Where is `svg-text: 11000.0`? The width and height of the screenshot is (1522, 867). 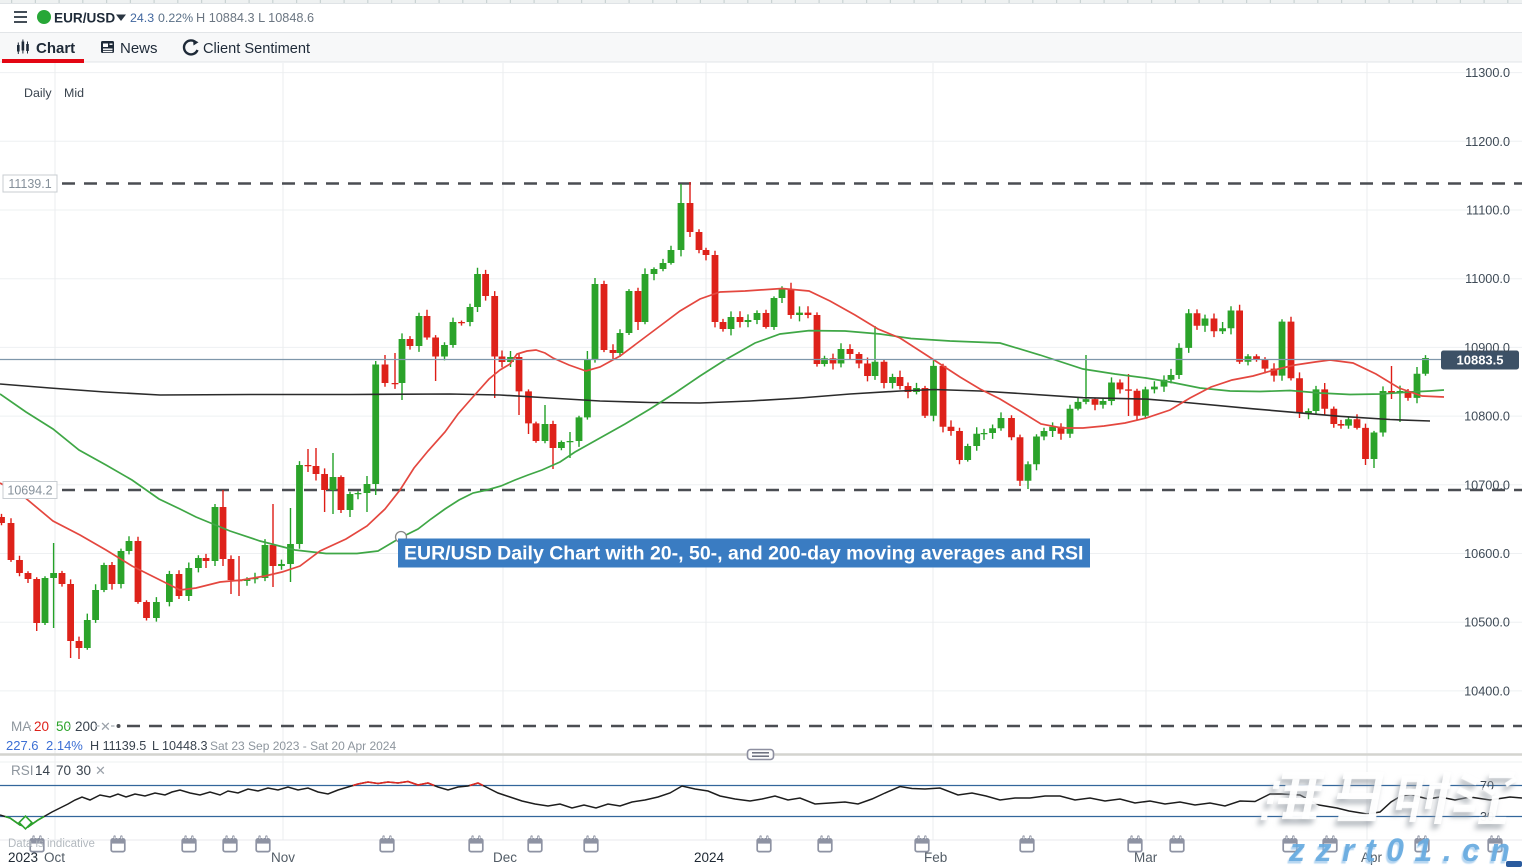
svg-text: 11000.0 is located at coordinates (1487, 279).